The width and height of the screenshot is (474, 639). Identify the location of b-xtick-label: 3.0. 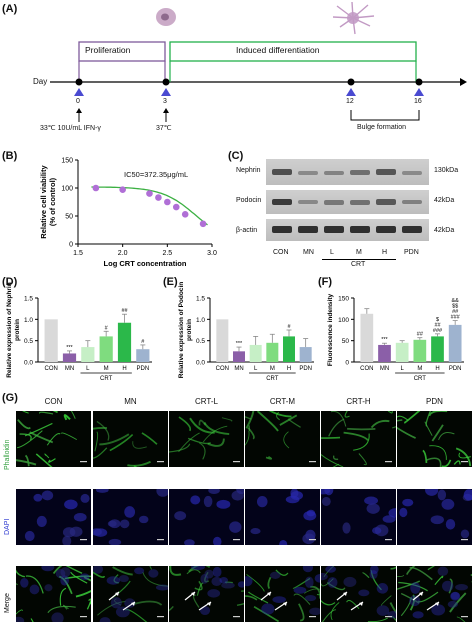
(212, 253).